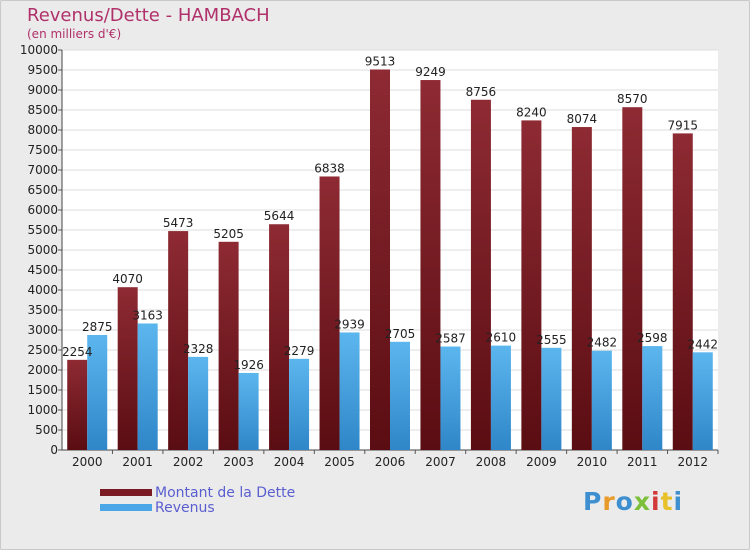  Describe the element at coordinates (97, 327) in the screenshot. I see `data-label-revenus: 2875` at that location.